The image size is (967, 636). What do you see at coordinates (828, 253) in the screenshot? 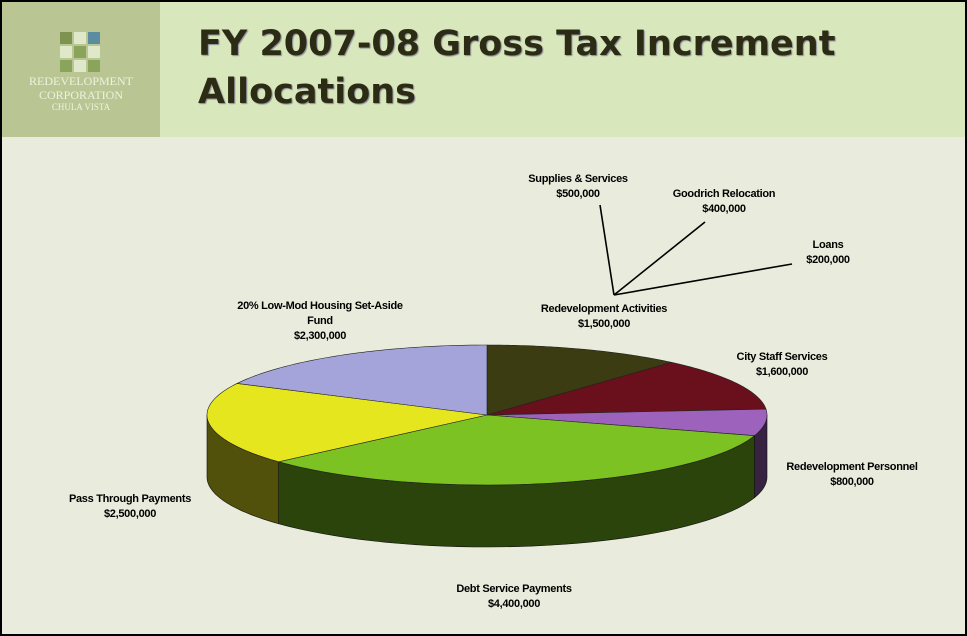
I see `breakdown-label: Loans $200,000` at bounding box center [828, 253].